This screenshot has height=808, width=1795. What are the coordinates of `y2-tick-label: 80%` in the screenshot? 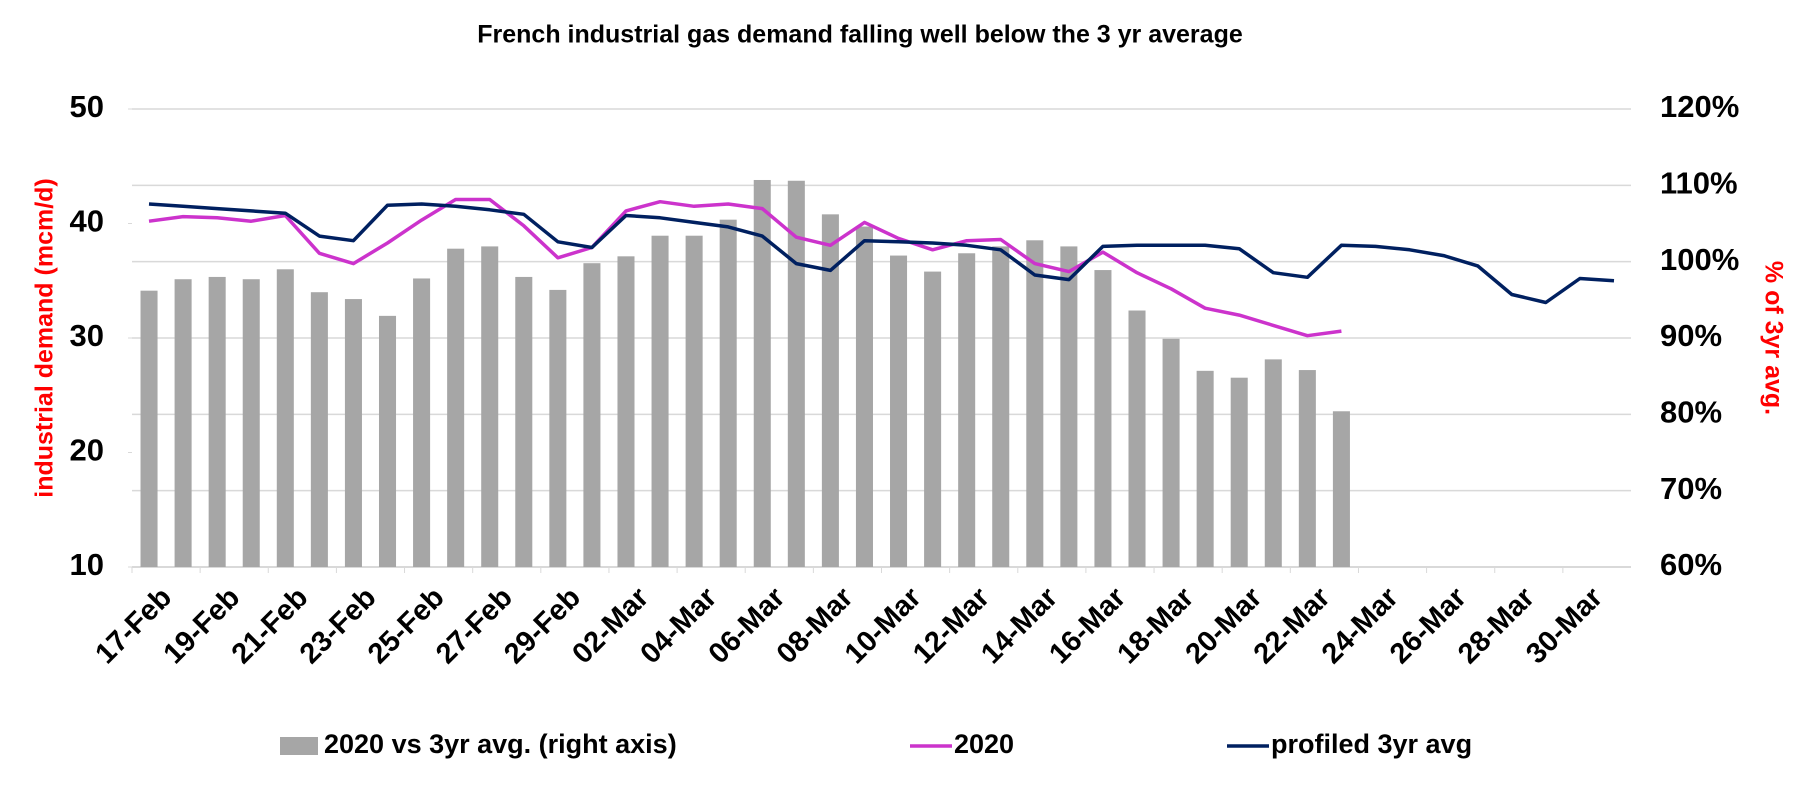 It's located at (1691, 412).